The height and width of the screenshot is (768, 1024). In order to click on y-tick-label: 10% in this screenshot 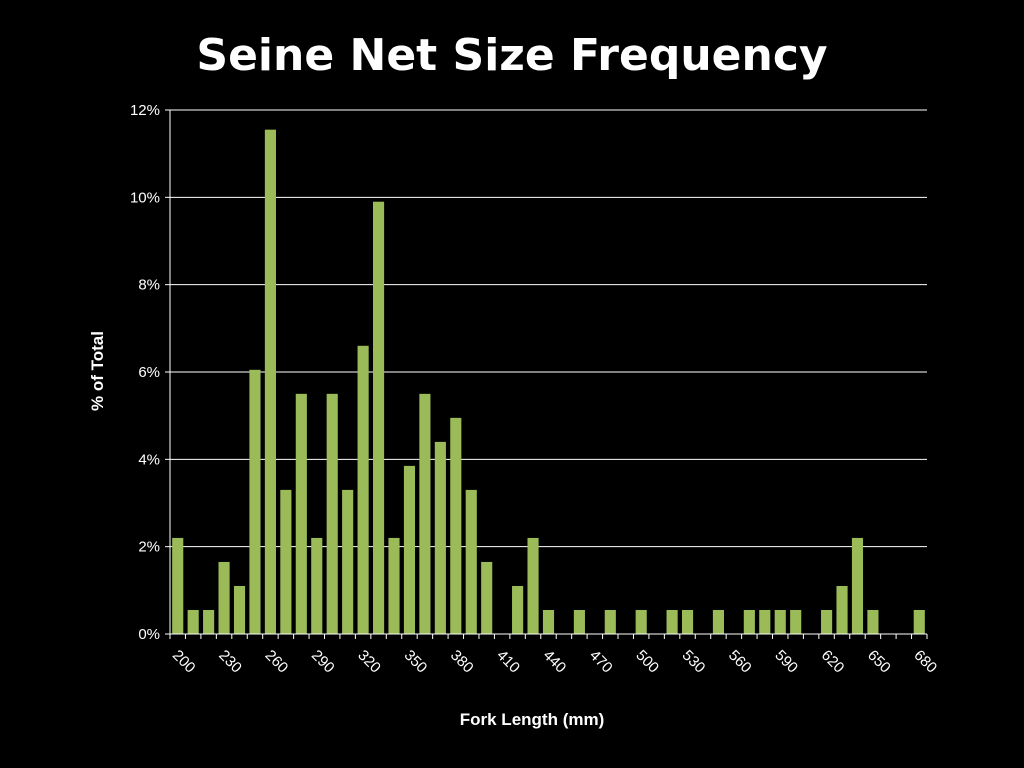, I will do `click(145, 197)`.